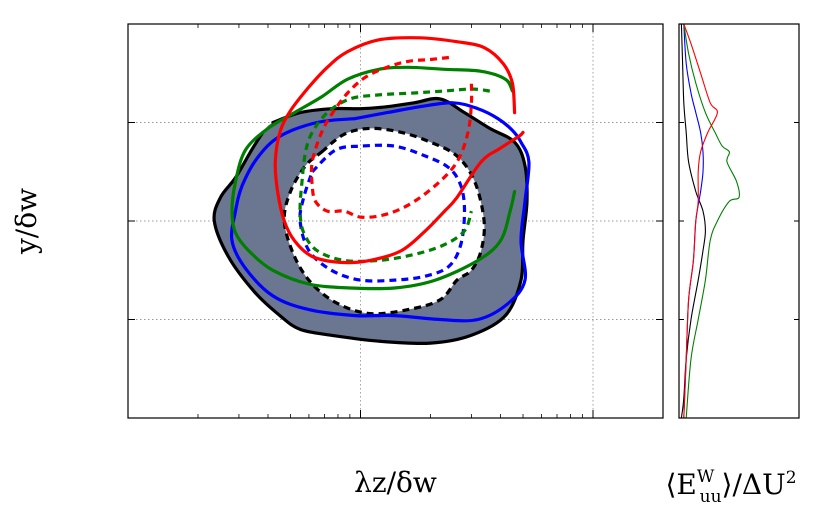  I want to click on side-x-label-part: 2, so click(791, 478).